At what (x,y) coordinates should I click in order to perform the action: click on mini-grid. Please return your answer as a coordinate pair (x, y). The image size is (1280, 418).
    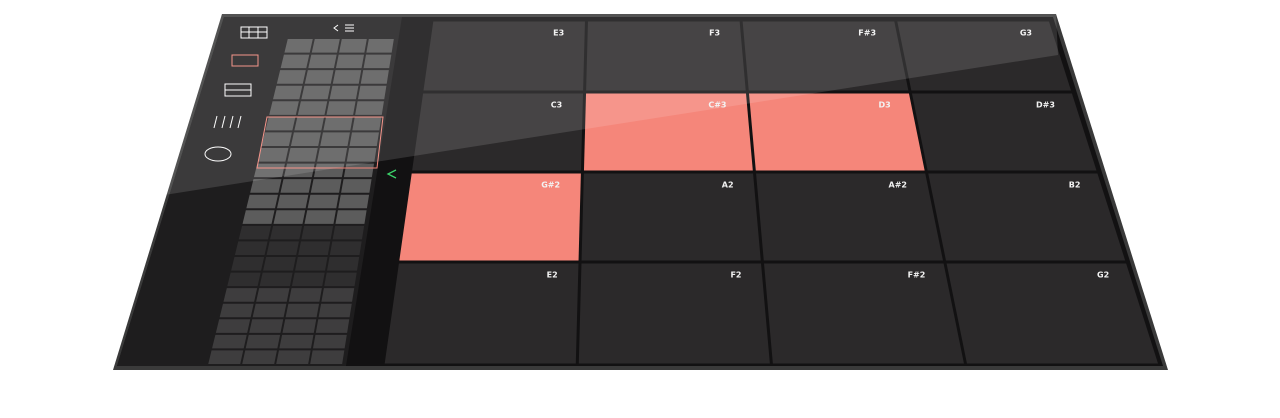
    Looking at the image, I should click on (301, 201).